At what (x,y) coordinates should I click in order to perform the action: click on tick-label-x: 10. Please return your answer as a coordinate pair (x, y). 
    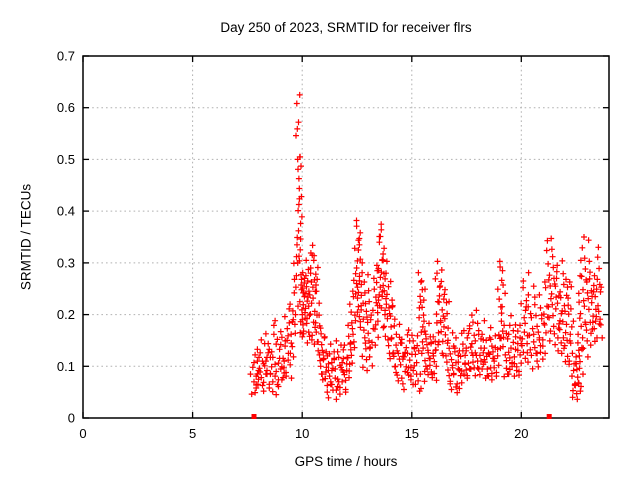
    Looking at the image, I should click on (302, 433).